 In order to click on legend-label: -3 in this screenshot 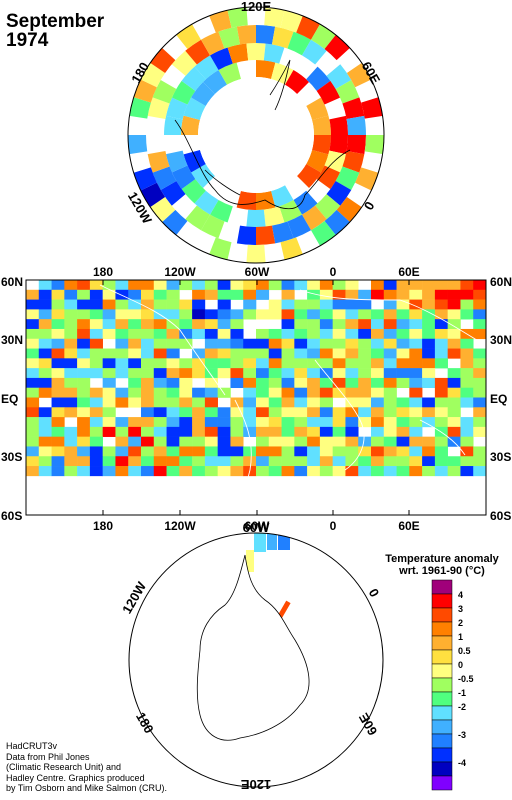, I will do `click(462, 735)`.